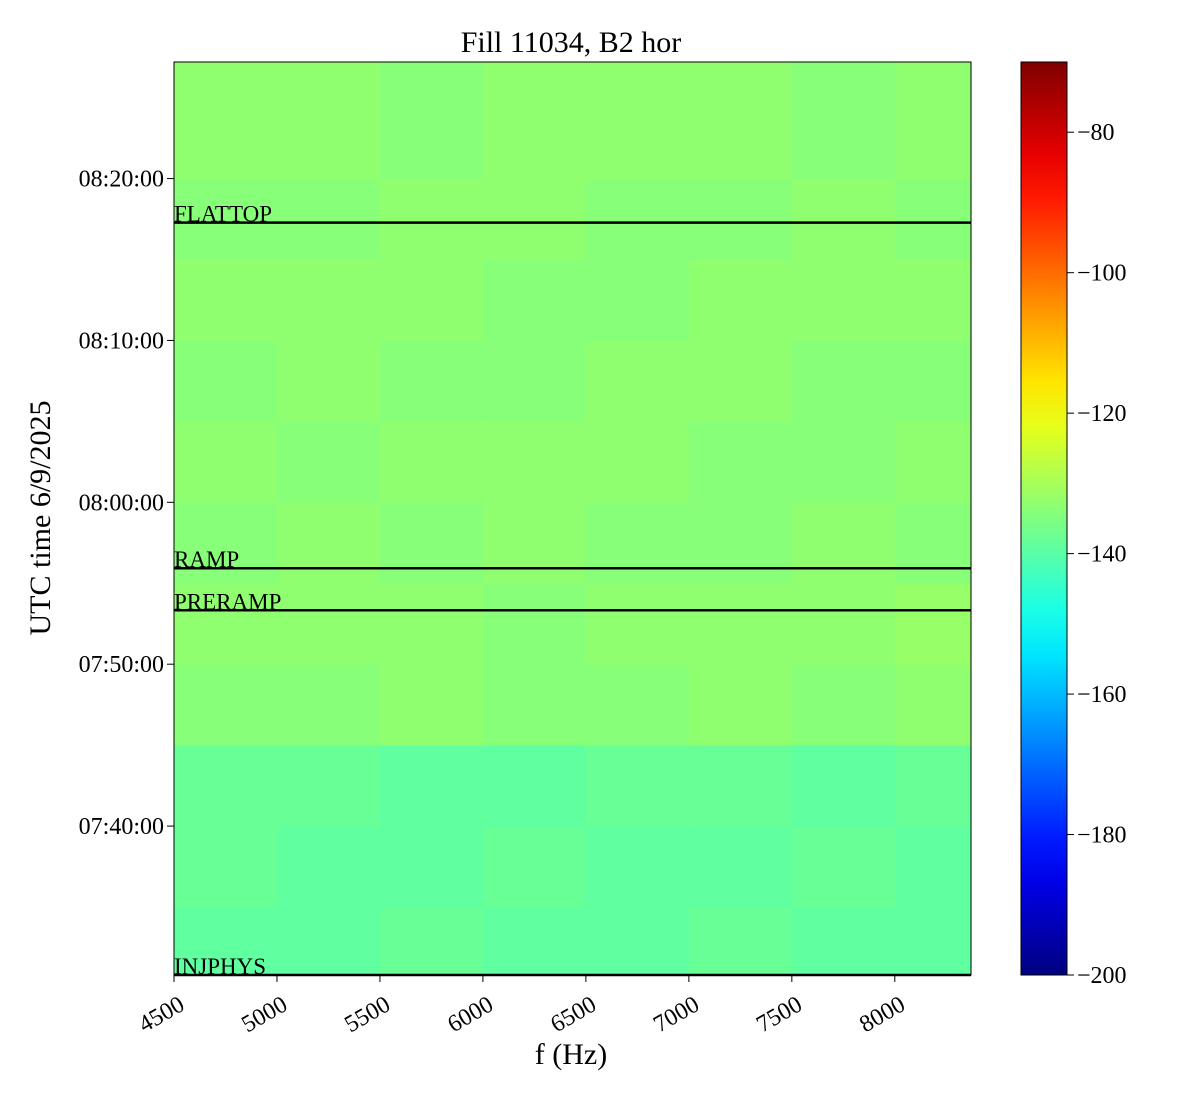 This screenshot has width=1200, height=1100. What do you see at coordinates (121, 827) in the screenshot?
I see `y-tick-label: 07:40:00` at bounding box center [121, 827].